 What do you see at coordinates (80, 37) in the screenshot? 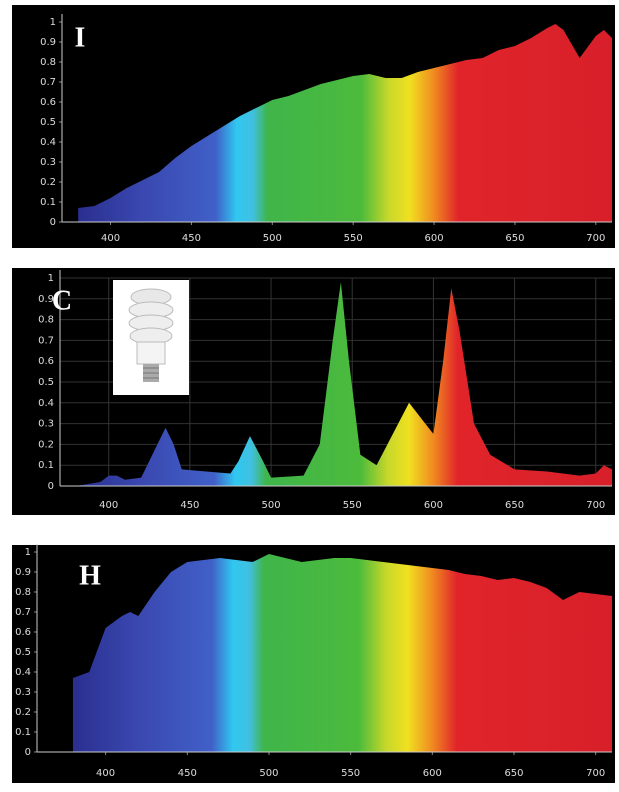
I see `panel-label: I` at bounding box center [80, 37].